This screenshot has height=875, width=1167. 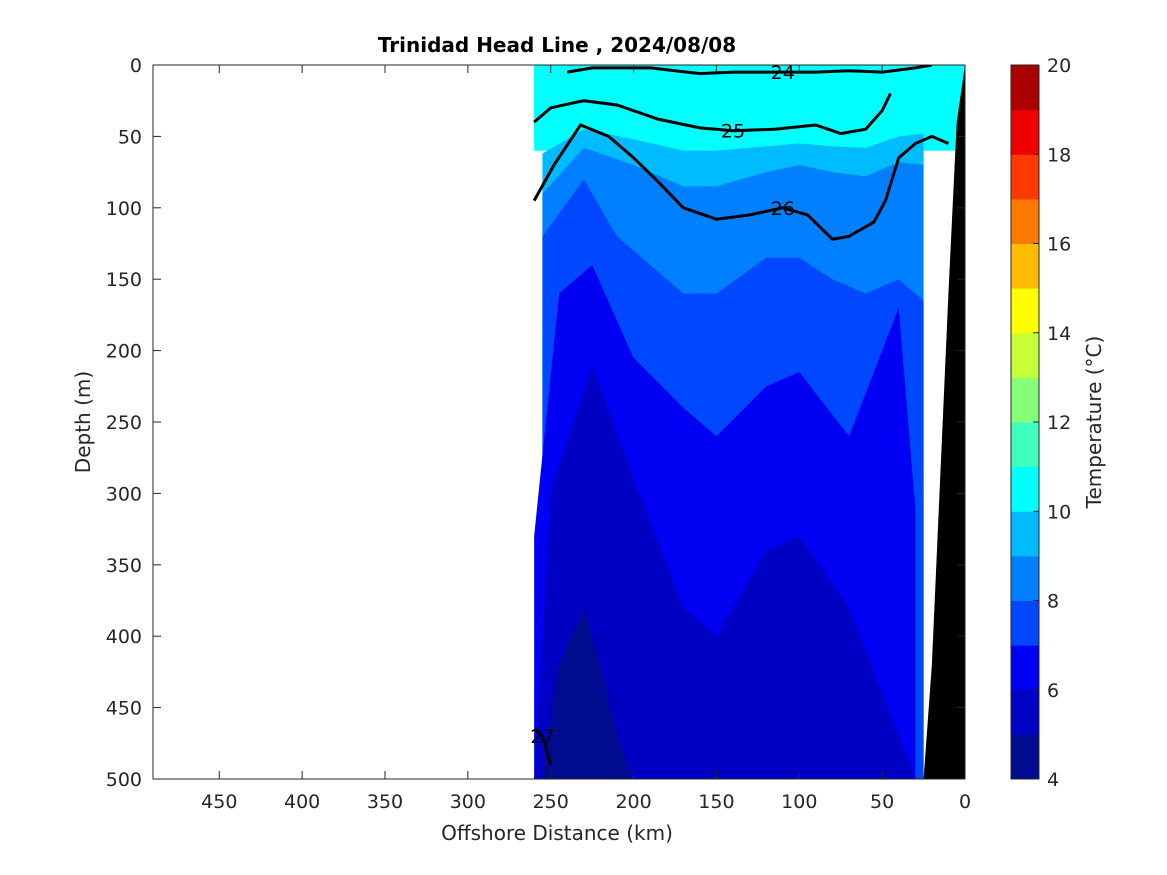 What do you see at coordinates (882, 802) in the screenshot?
I see `x-tick-label: 50` at bounding box center [882, 802].